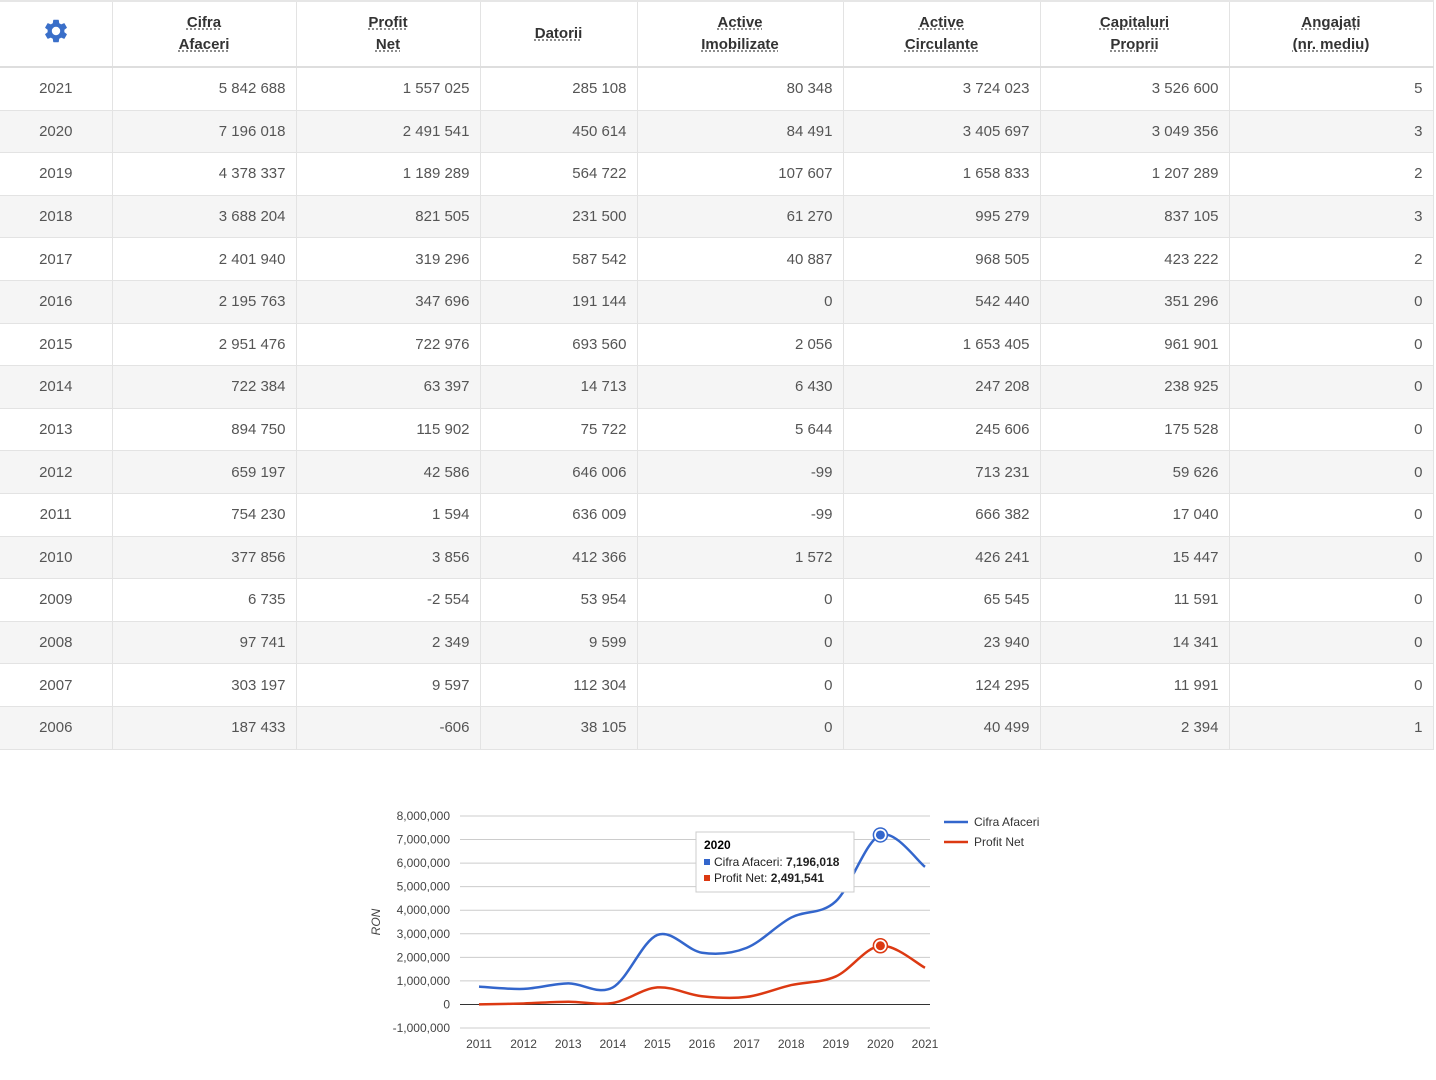  What do you see at coordinates (1135, 685) in the screenshot?
I see `value-cell: 11 991` at bounding box center [1135, 685].